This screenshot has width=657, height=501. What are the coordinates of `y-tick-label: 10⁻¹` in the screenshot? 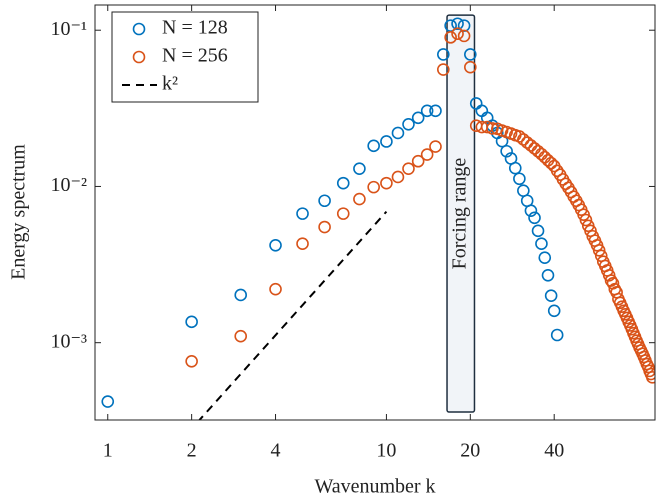 It's located at (68, 29).